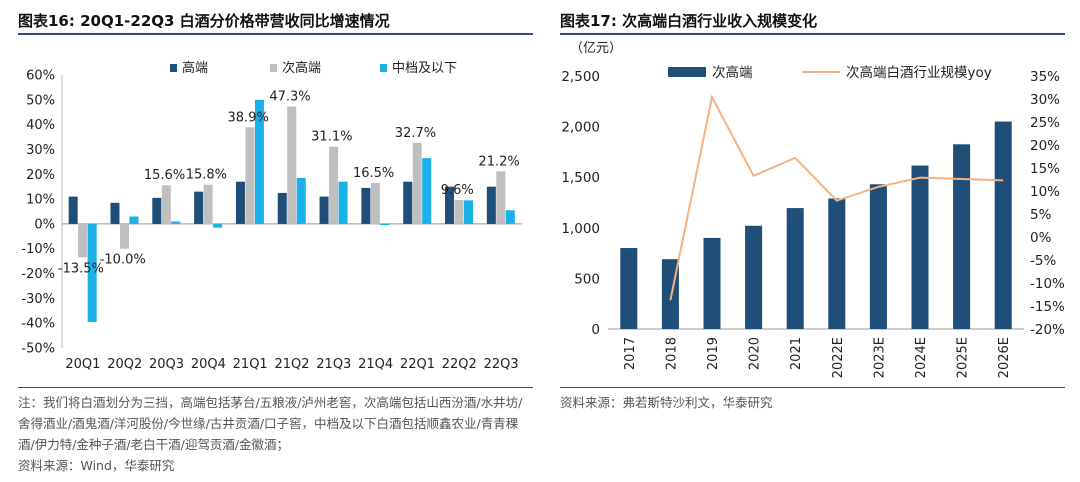 The height and width of the screenshot is (482, 1080). Describe the element at coordinates (40, 100) in the screenshot. I see `y-tick-label: 50%` at that location.